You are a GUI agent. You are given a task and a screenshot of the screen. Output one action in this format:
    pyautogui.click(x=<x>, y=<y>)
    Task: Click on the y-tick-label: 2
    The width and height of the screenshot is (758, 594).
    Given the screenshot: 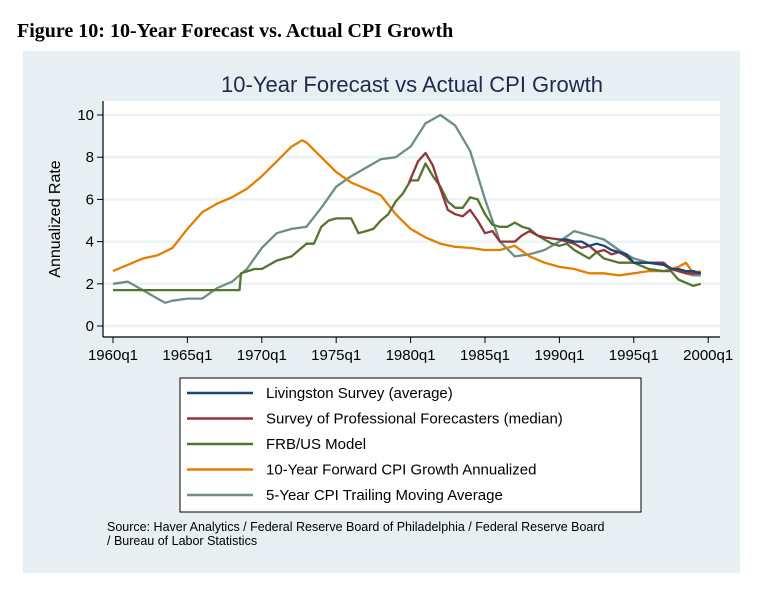 What is the action you would take?
    pyautogui.click(x=90, y=284)
    